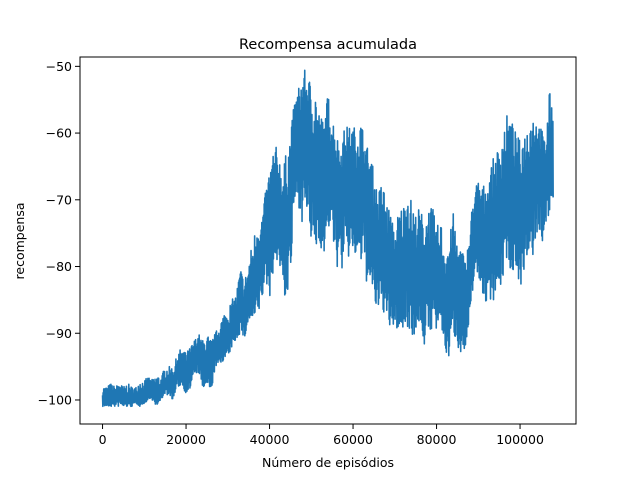  Describe the element at coordinates (59, 233) in the screenshot. I see `y-axis-ticks: −100 −90 −80 −70 −60 −50` at that location.